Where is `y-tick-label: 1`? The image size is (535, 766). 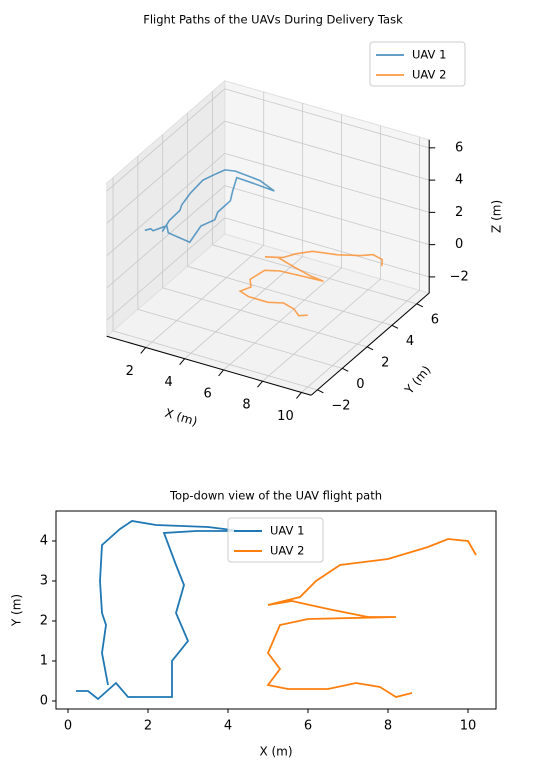
y-tick-label: 1 is located at coordinates (44, 661).